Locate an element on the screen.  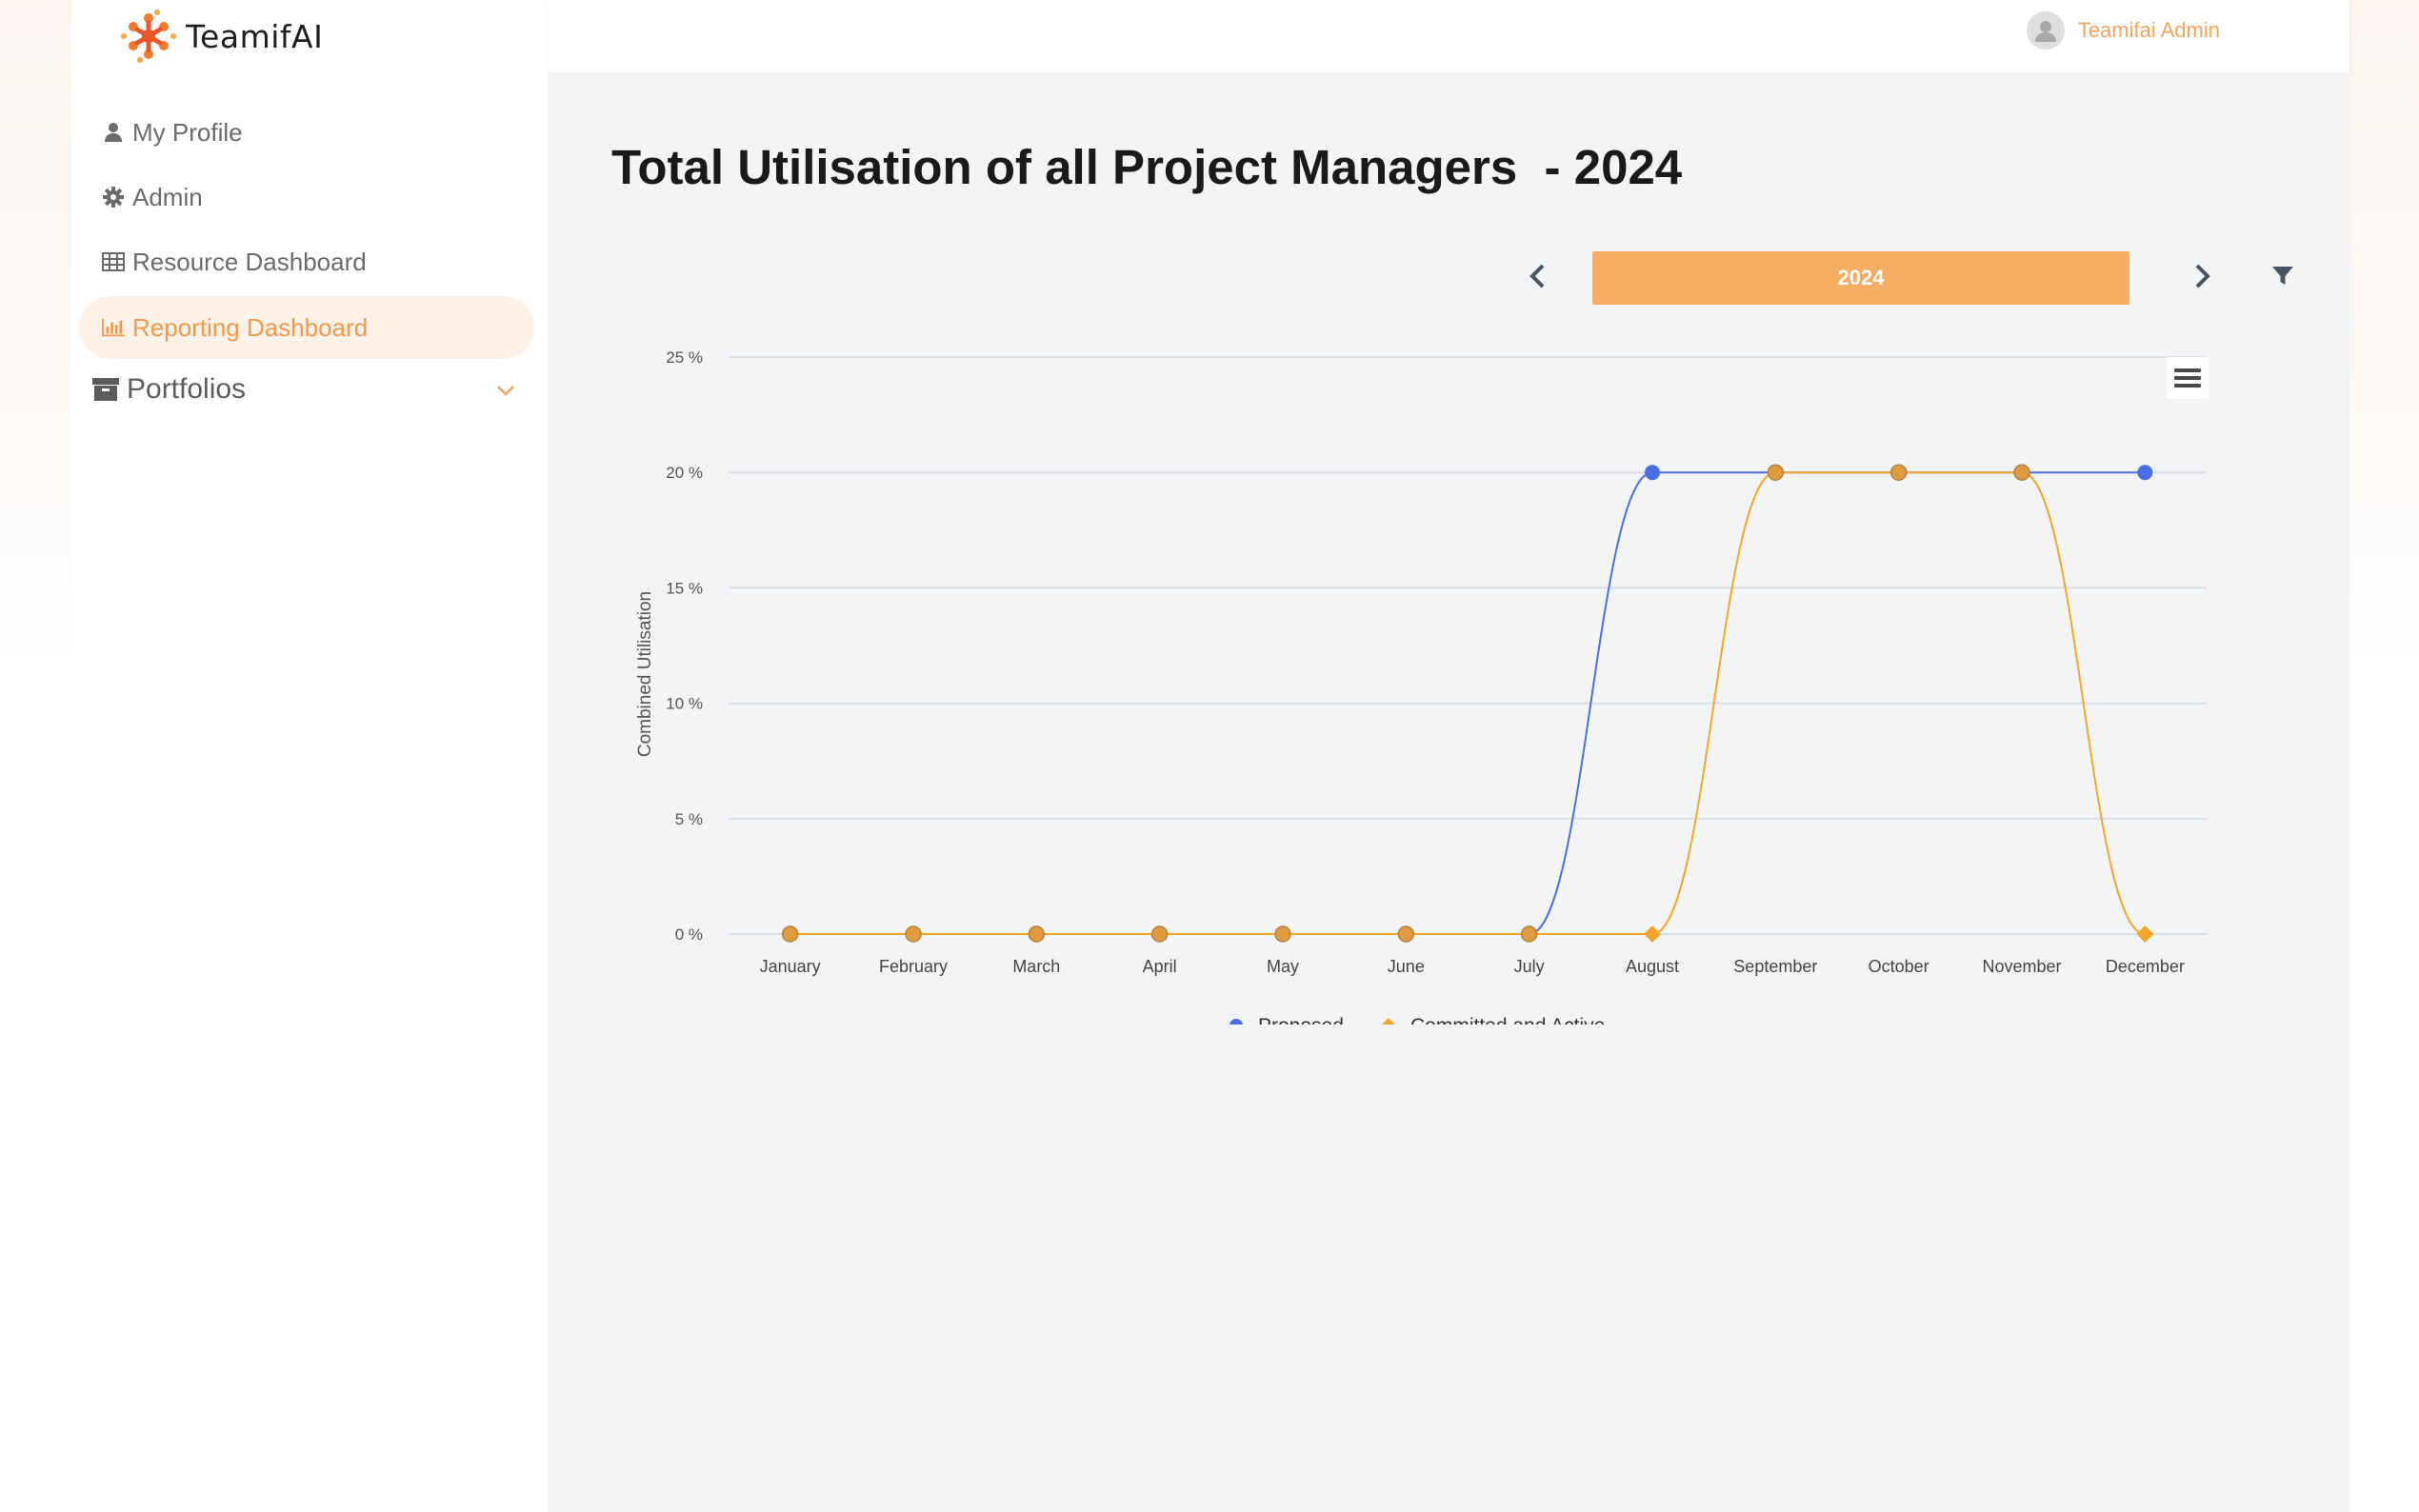
app-name: TeamifAI is located at coordinates (255, 36).